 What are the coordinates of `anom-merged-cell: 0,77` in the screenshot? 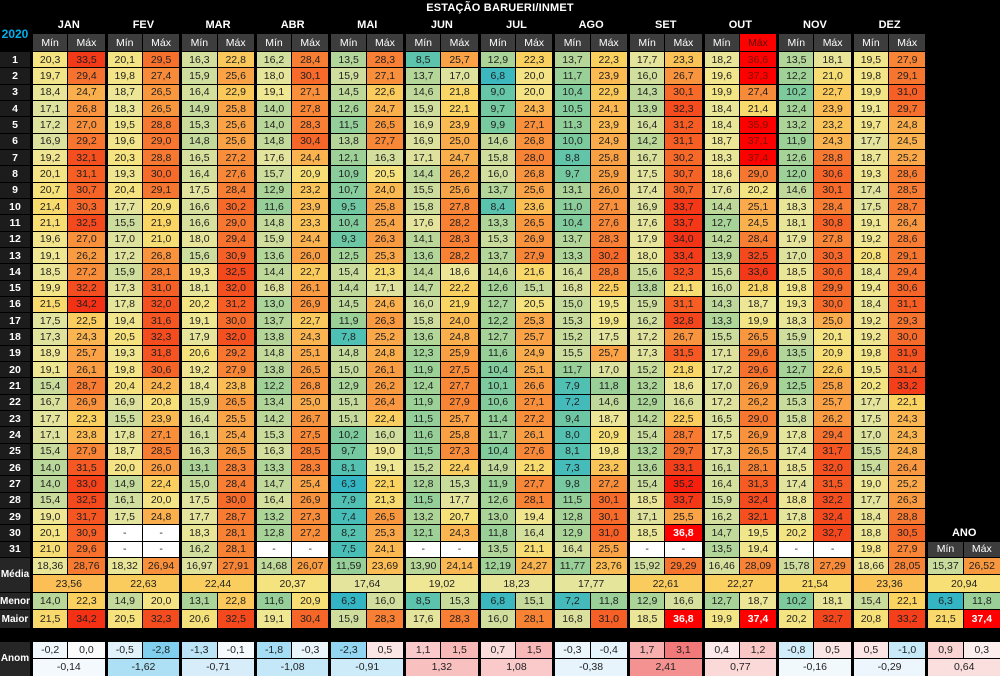 It's located at (739, 667).